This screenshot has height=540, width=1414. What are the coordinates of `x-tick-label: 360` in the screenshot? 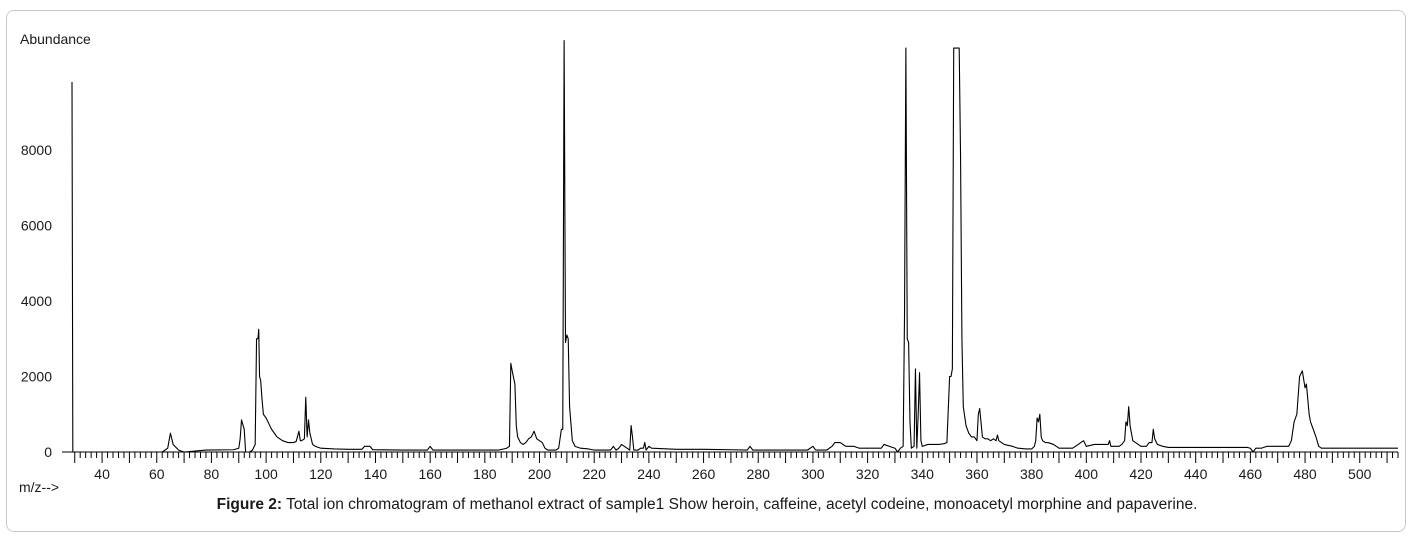 It's located at (977, 474).